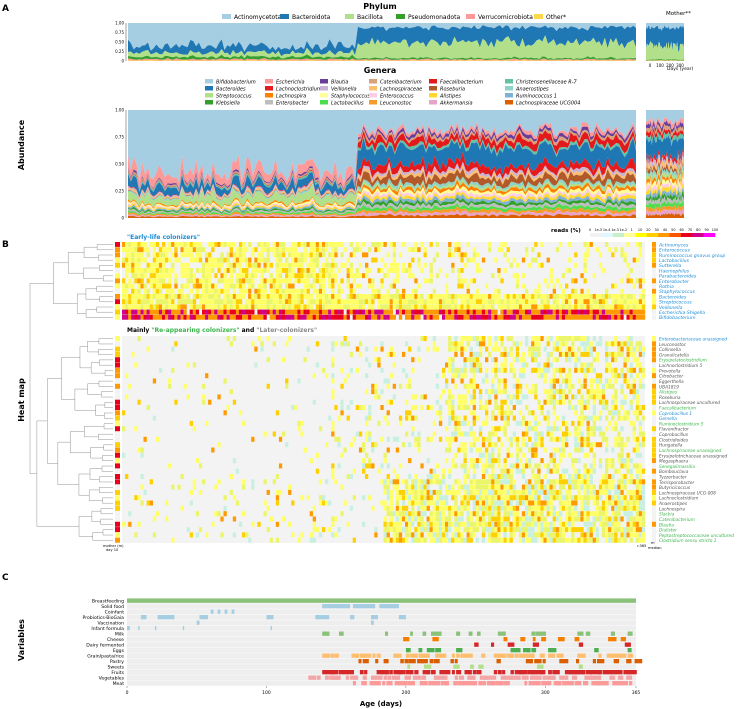  Describe the element at coordinates (266, 693) in the screenshot. I see `variables-x-tick: 100` at that location.